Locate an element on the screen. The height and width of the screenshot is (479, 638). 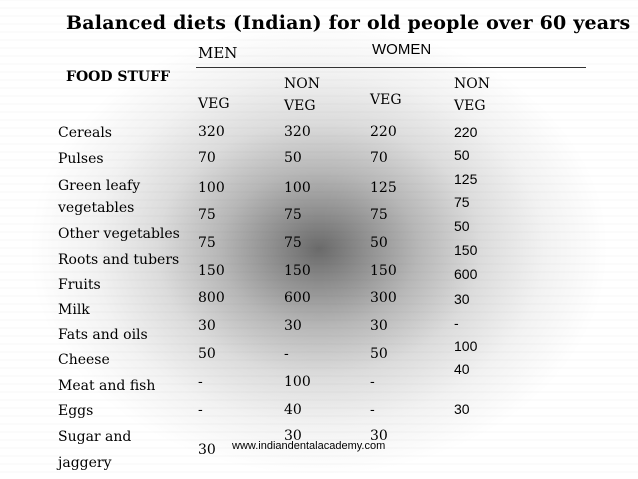
food-stuff-header: FOOD STUFF is located at coordinates (118, 77).